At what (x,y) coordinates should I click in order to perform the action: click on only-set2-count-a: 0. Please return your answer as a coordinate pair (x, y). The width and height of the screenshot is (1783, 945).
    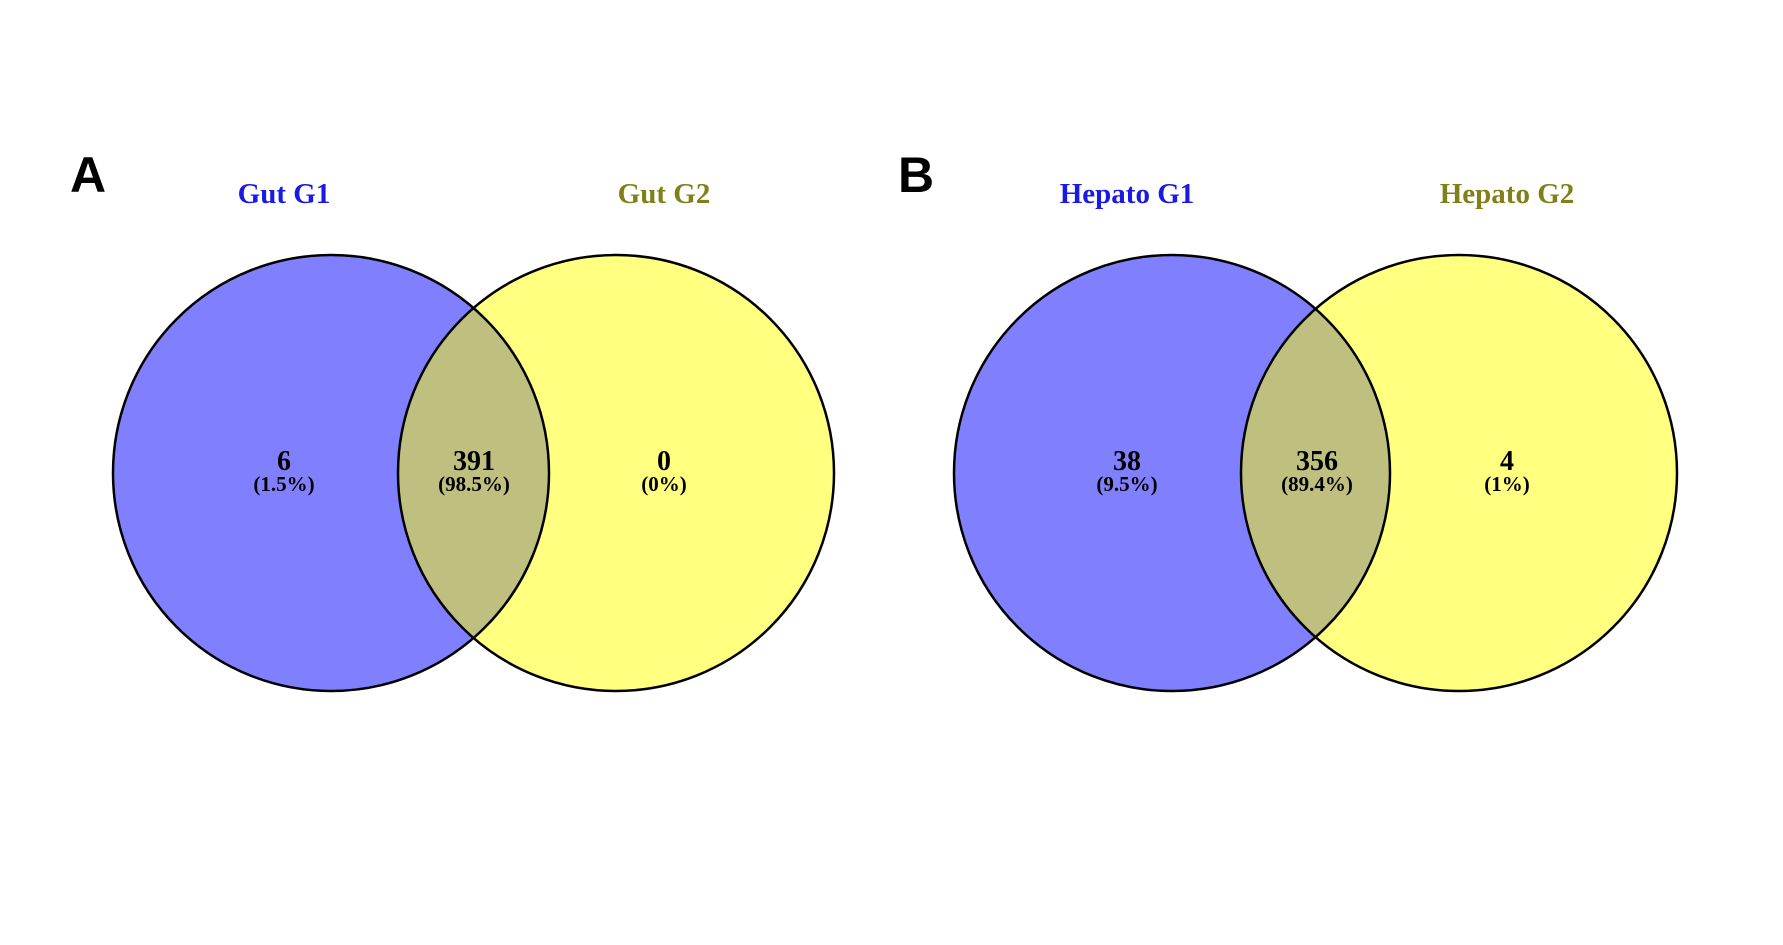
    Looking at the image, I should click on (664, 461).